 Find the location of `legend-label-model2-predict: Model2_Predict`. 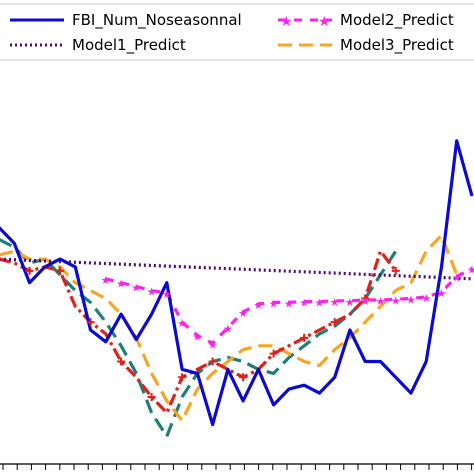

legend-label-model2-predict: Model2_Predict is located at coordinates (397, 20).